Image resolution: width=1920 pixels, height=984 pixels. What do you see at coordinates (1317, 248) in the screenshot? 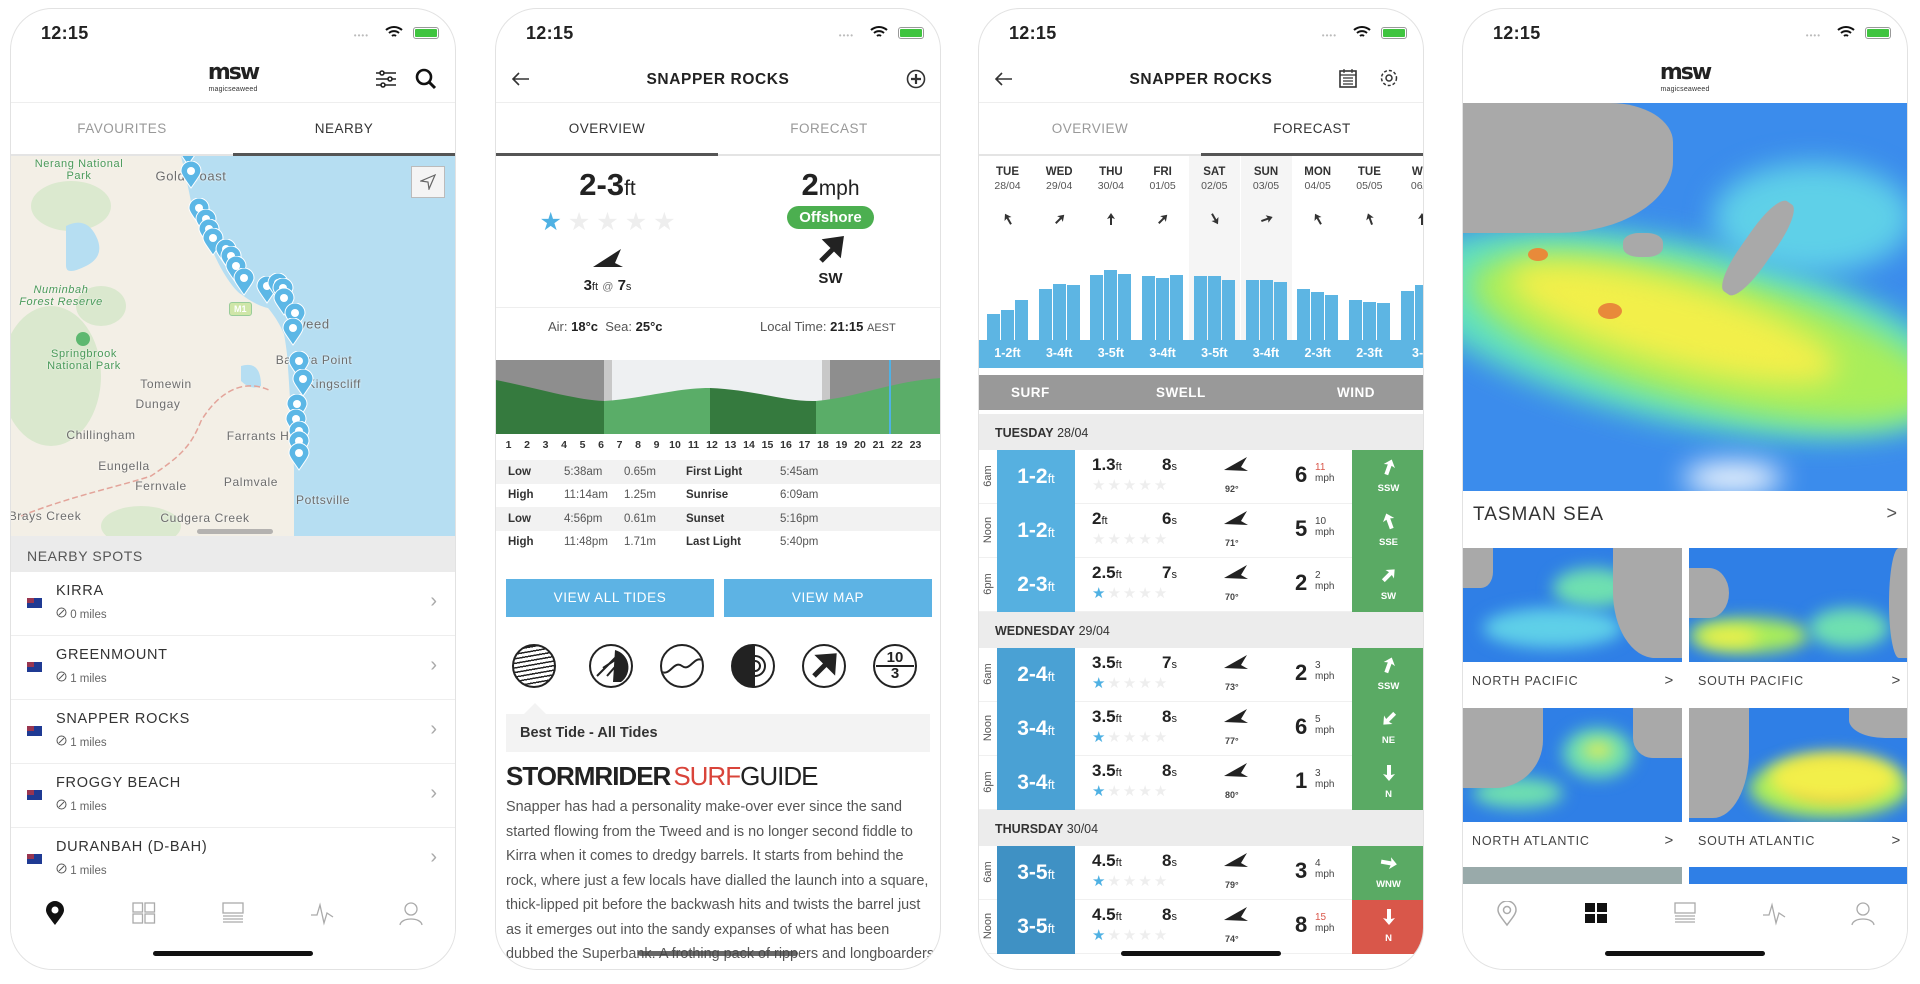
I see `day-column: MON 04/05` at bounding box center [1317, 248].